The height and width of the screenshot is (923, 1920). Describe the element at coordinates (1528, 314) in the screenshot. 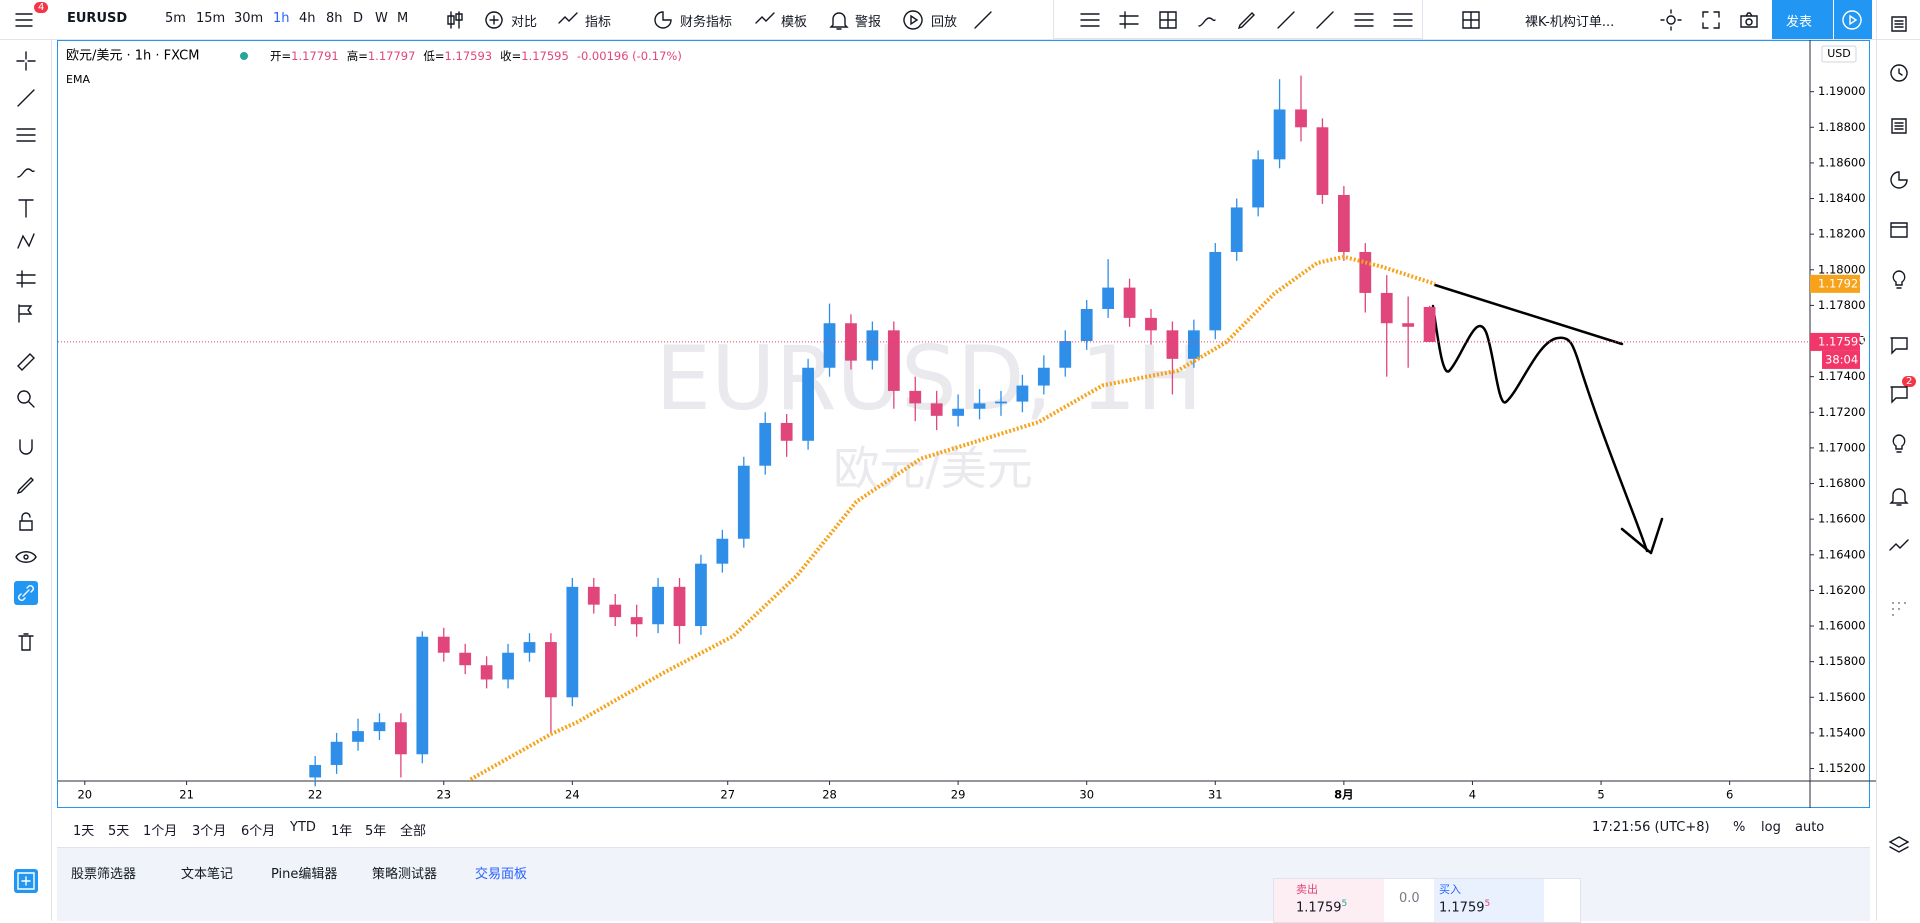

I see `trend-line` at that location.